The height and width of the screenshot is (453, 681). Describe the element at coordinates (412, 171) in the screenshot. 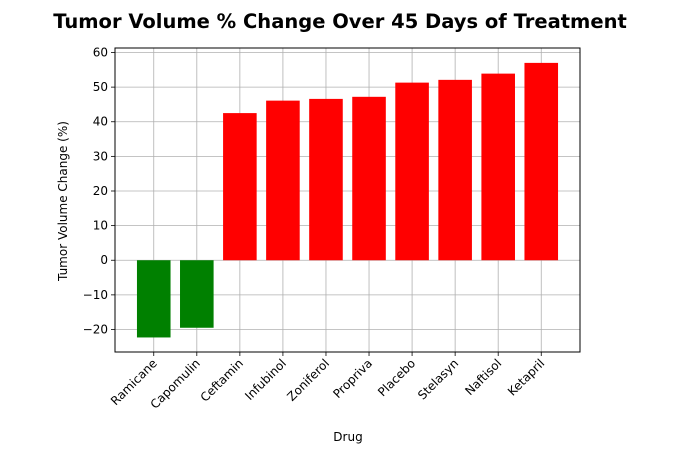

I see `bar-placebo` at that location.